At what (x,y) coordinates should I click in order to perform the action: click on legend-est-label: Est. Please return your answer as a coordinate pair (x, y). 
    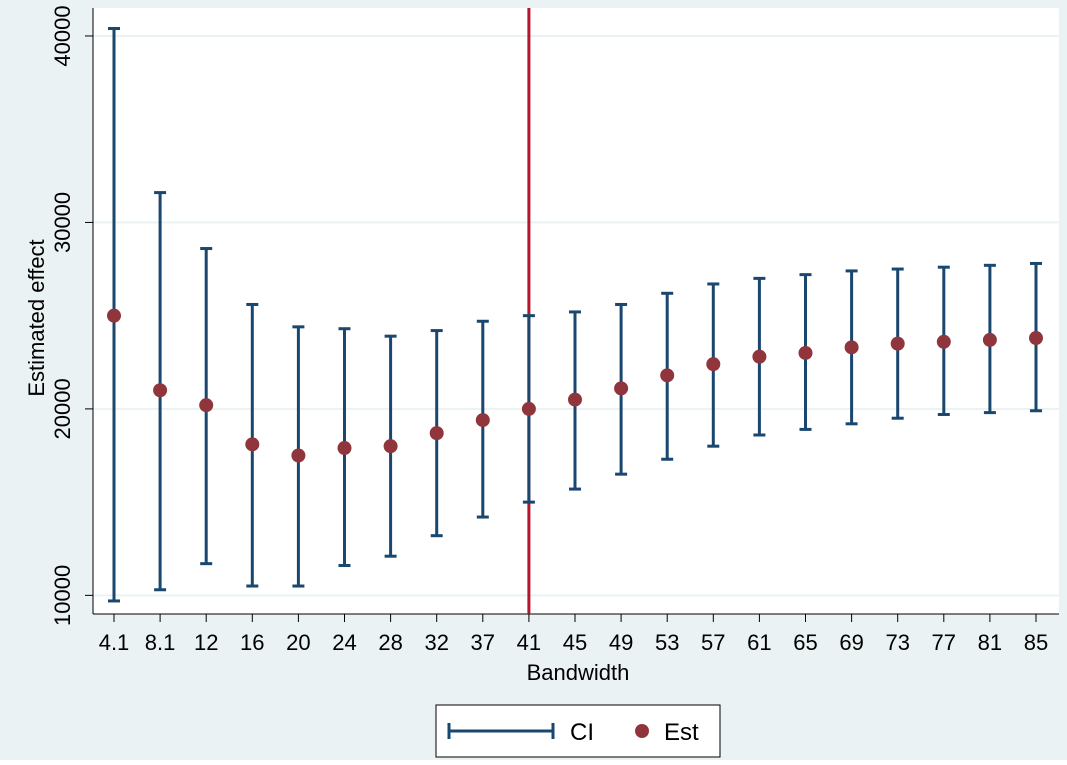
    Looking at the image, I should click on (681, 732).